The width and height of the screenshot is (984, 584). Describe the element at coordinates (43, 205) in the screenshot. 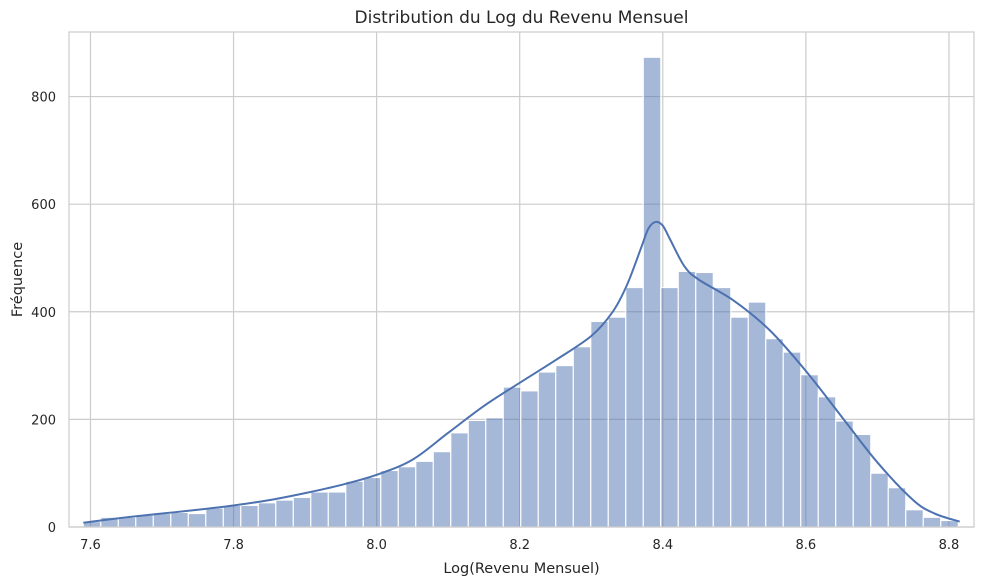

I see `y-tick-label: 600` at that location.